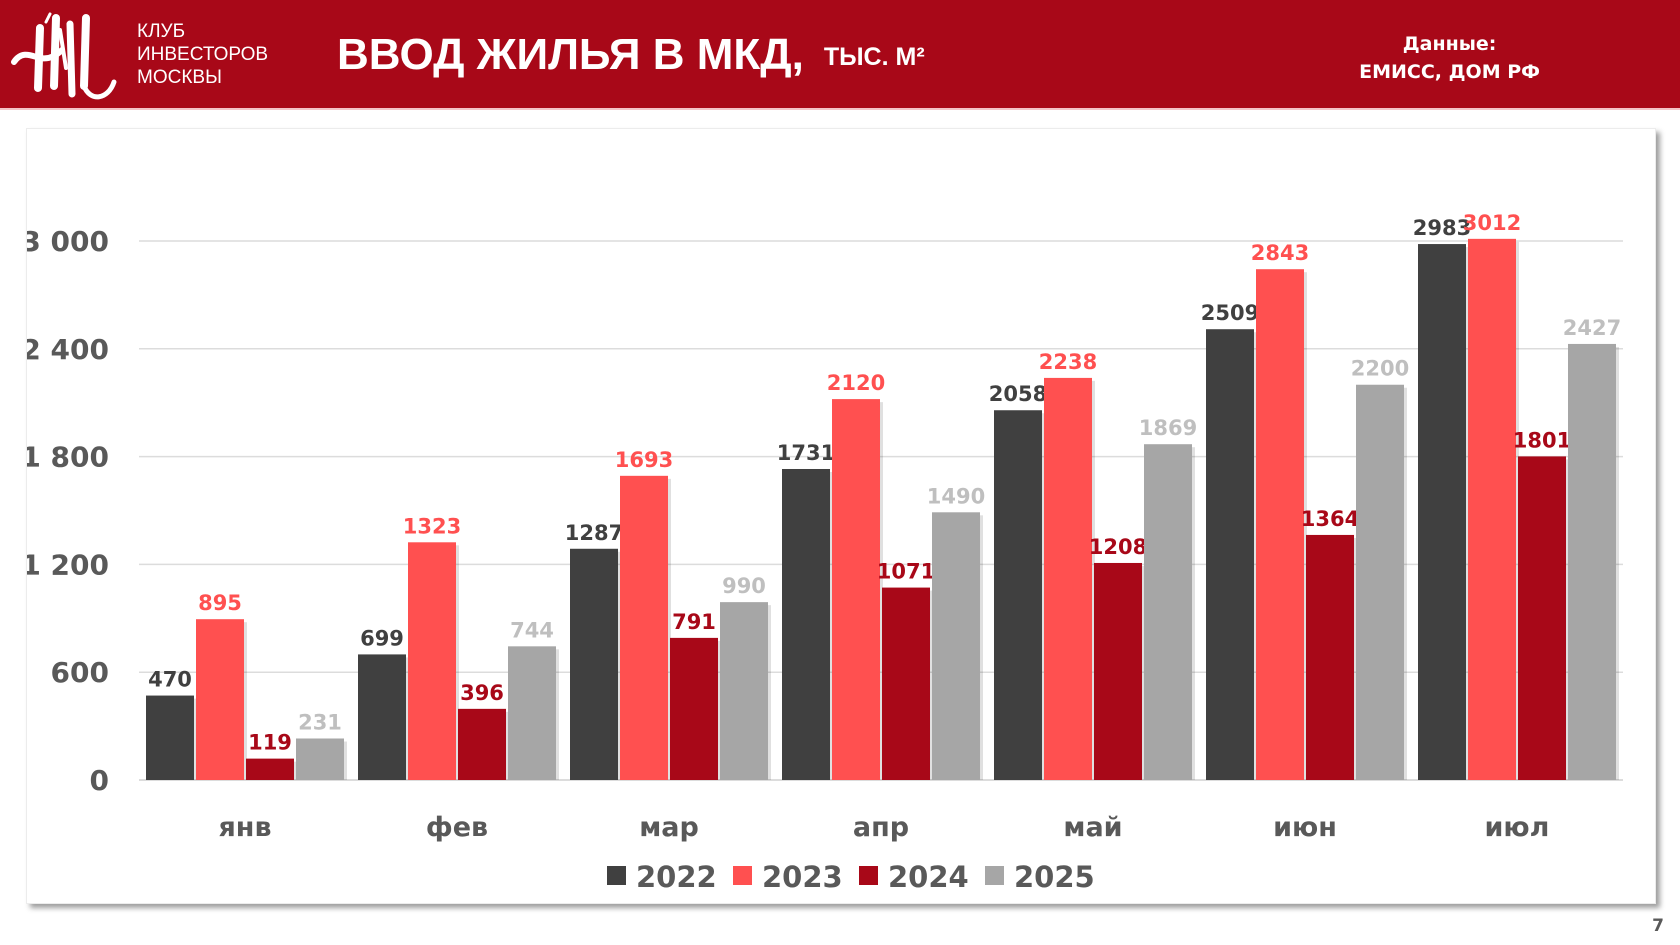 The width and height of the screenshot is (1680, 945). I want to click on data-label: 791, so click(694, 622).